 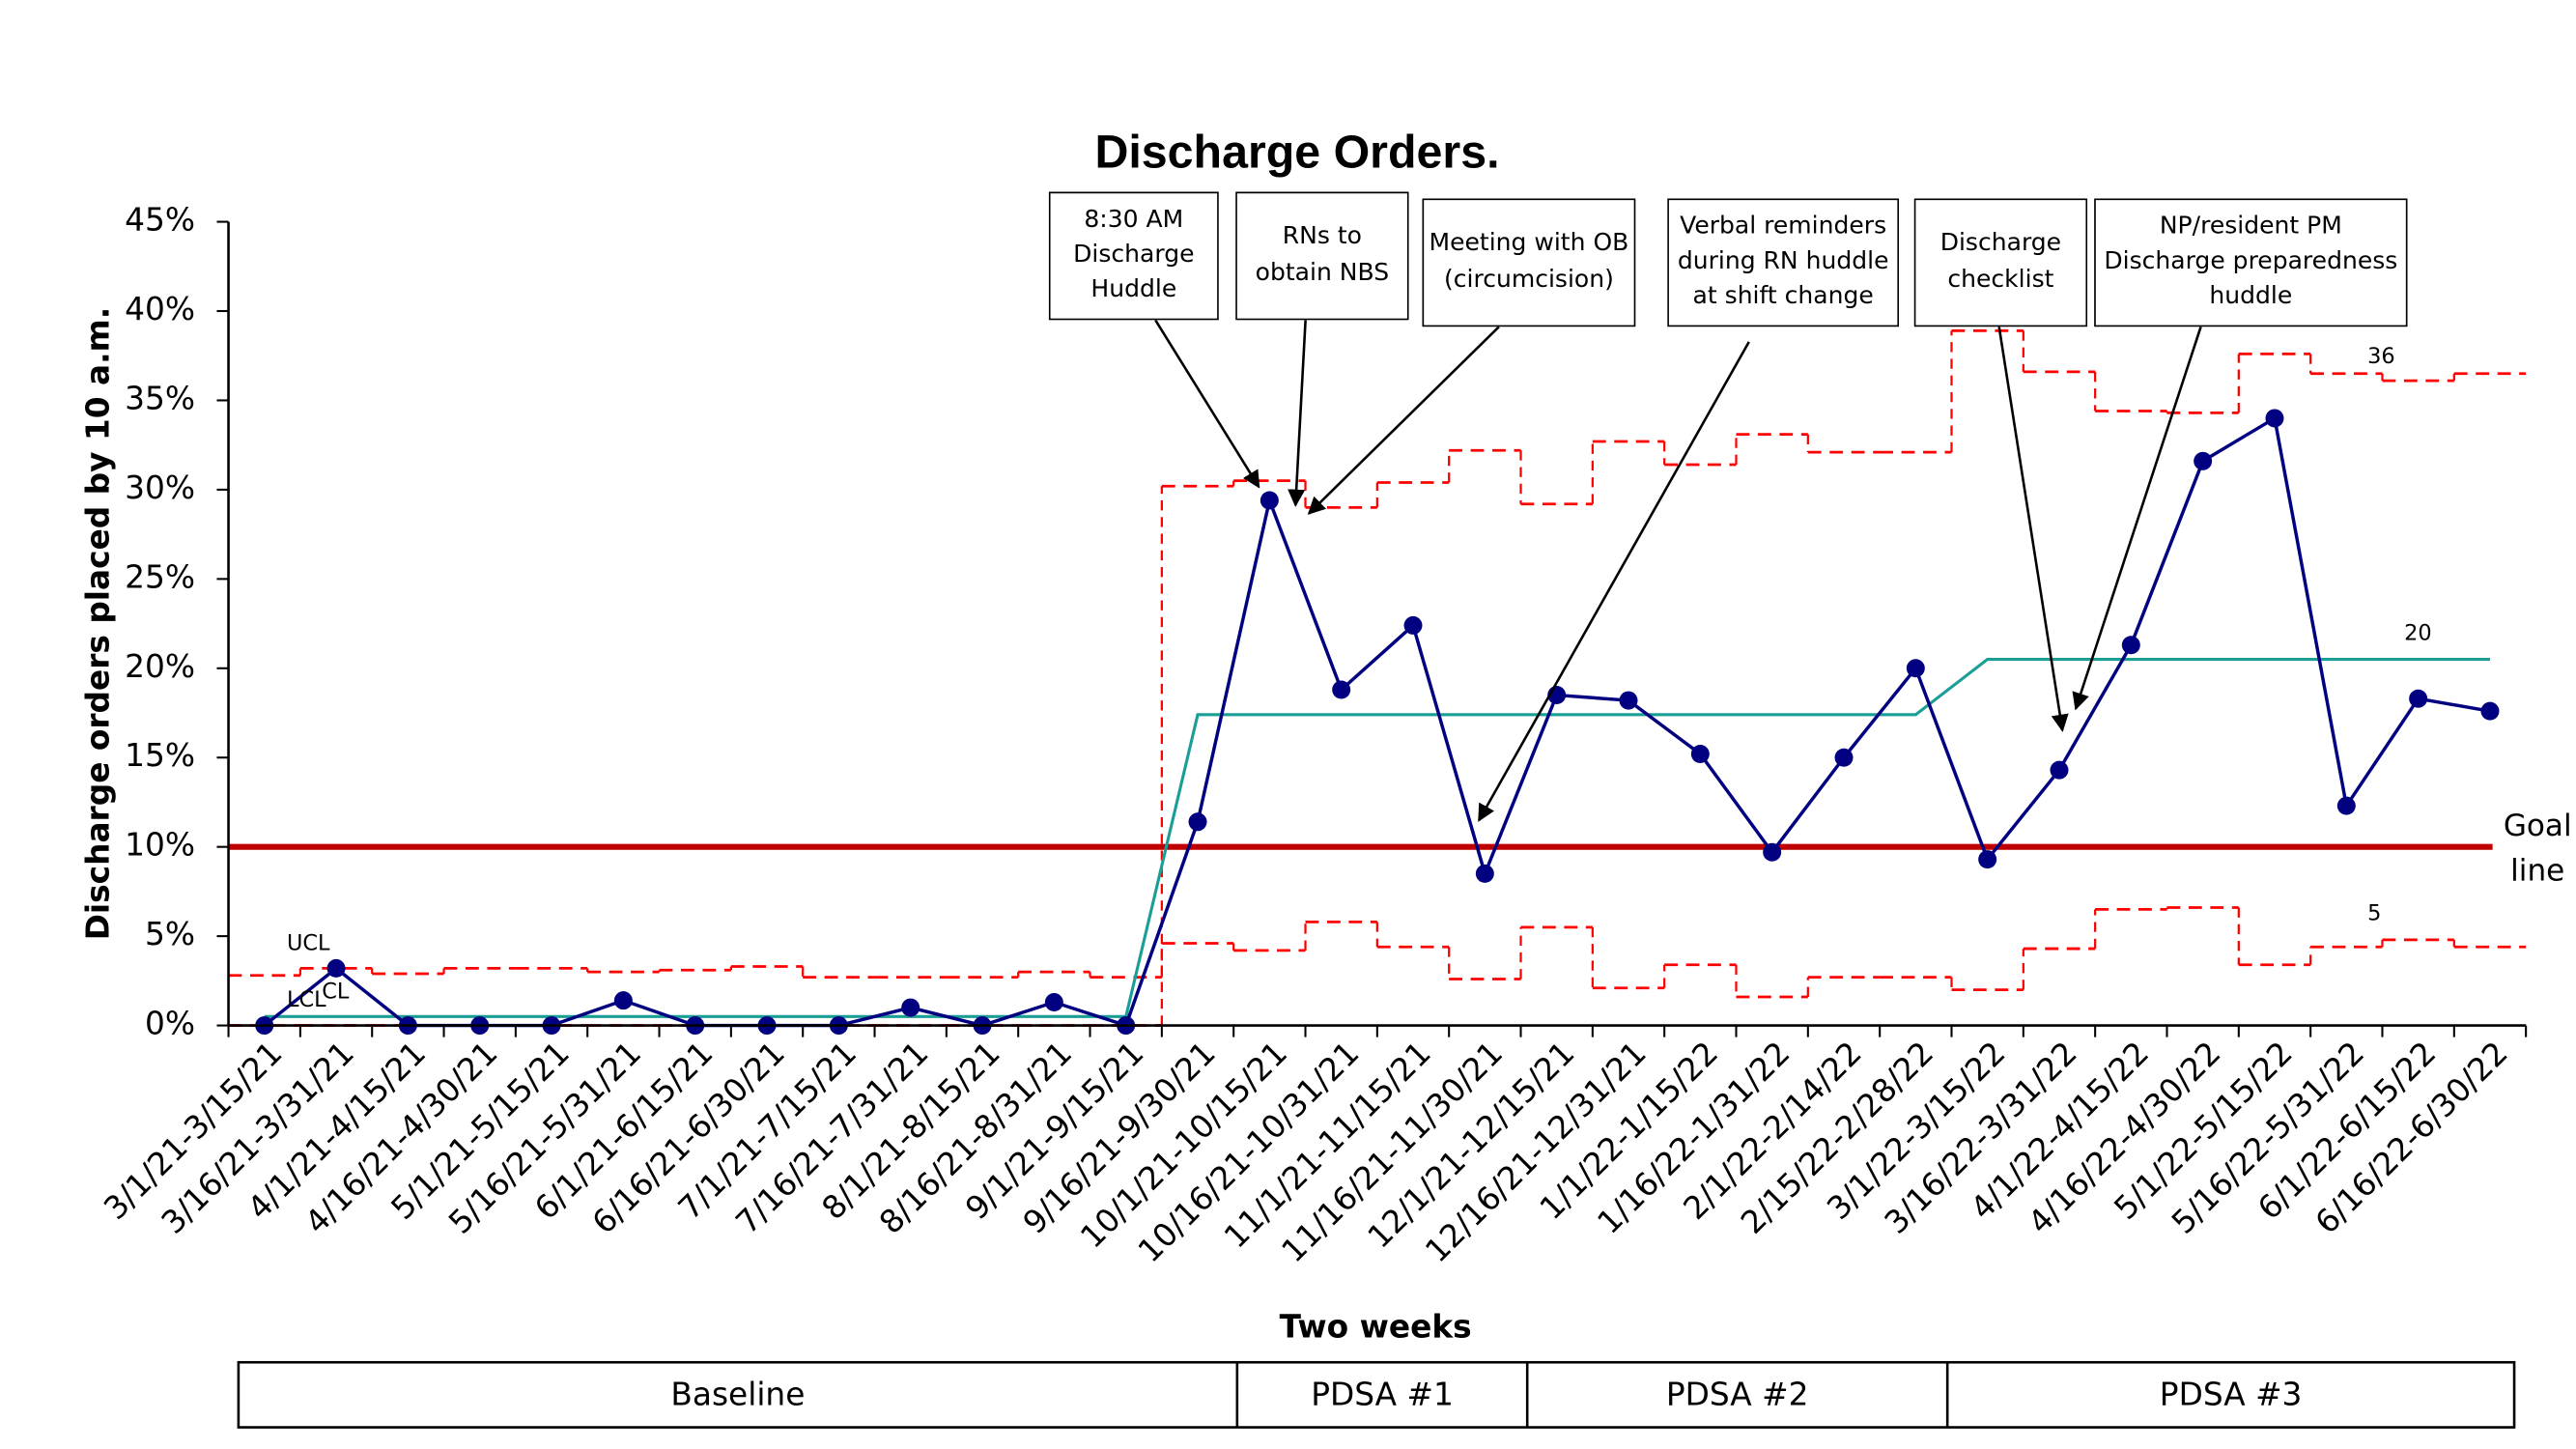 I want to click on phase-label: Baseline, so click(x=737, y=1395).